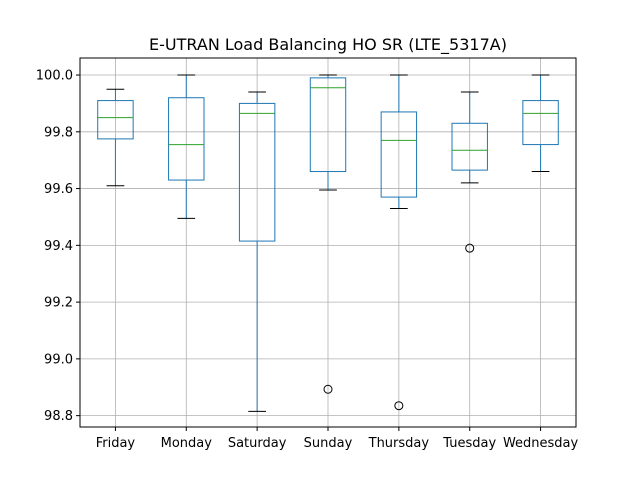  I want to click on y-tick-label: 99.0, so click(58, 359).